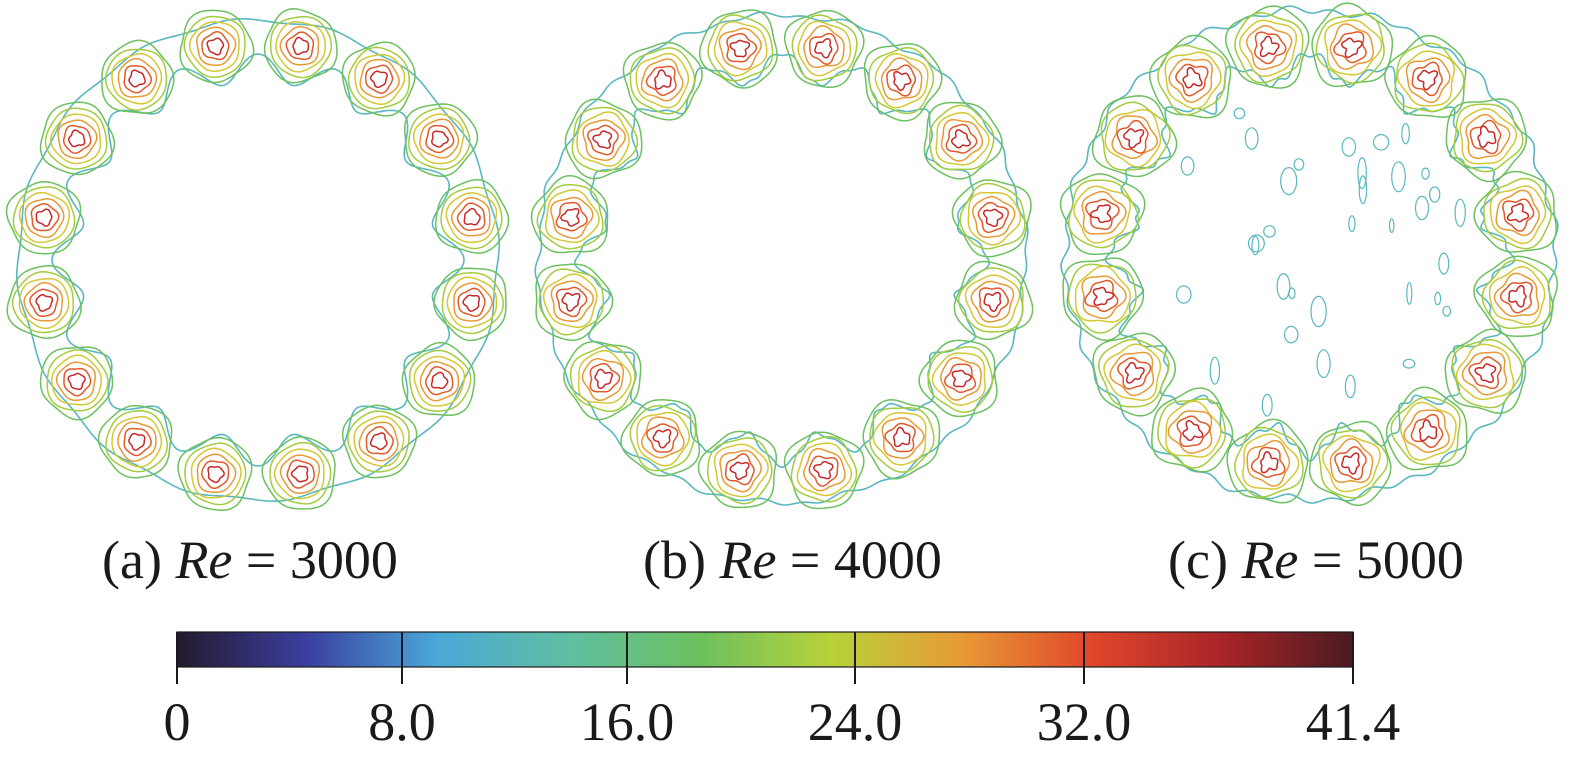  I want to click on colorbar-tick-label: 24.0, so click(855, 722).